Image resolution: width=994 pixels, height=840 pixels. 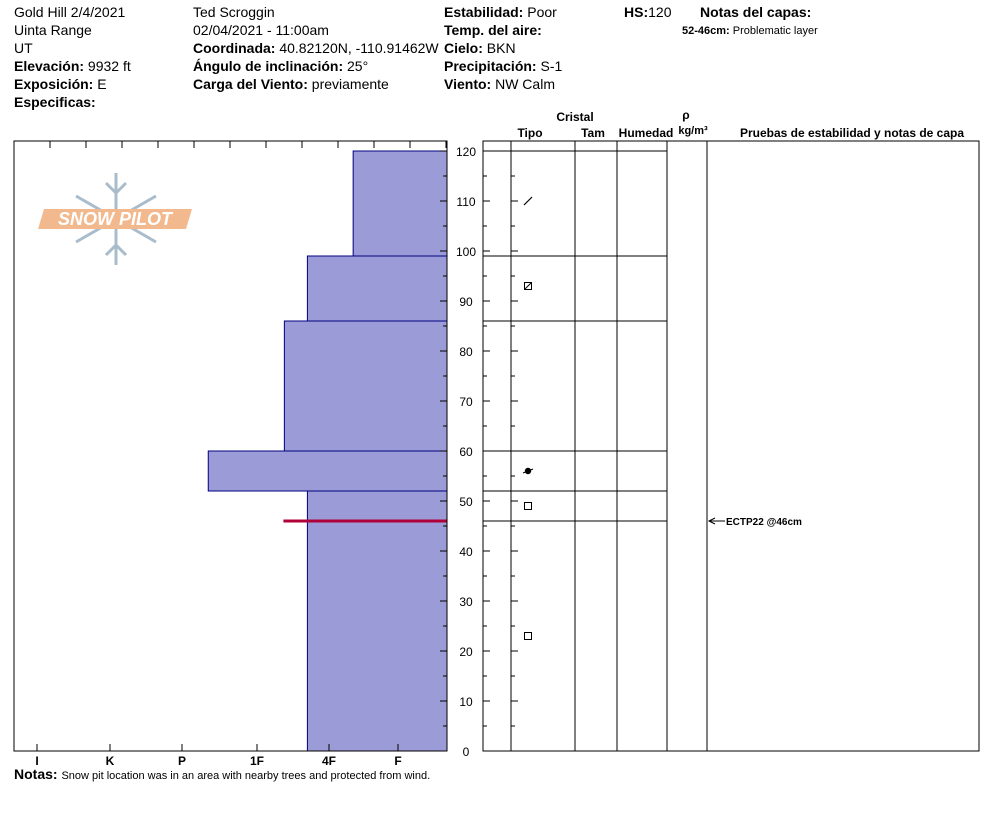 What do you see at coordinates (359, 48) in the screenshot?
I see `coordinate-value: 40.82120N, -110.91462W` at bounding box center [359, 48].